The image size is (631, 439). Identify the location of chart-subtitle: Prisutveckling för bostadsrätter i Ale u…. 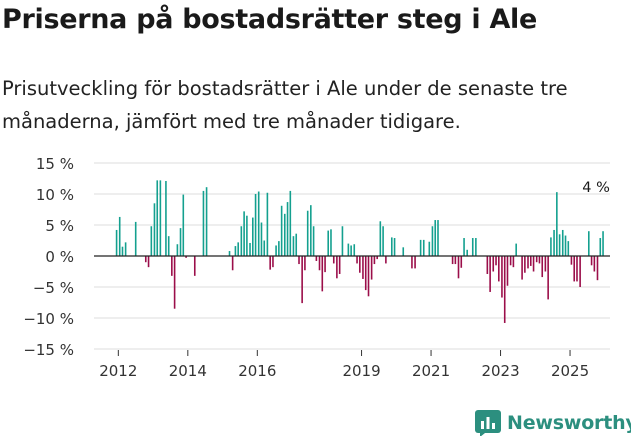
(285, 105).